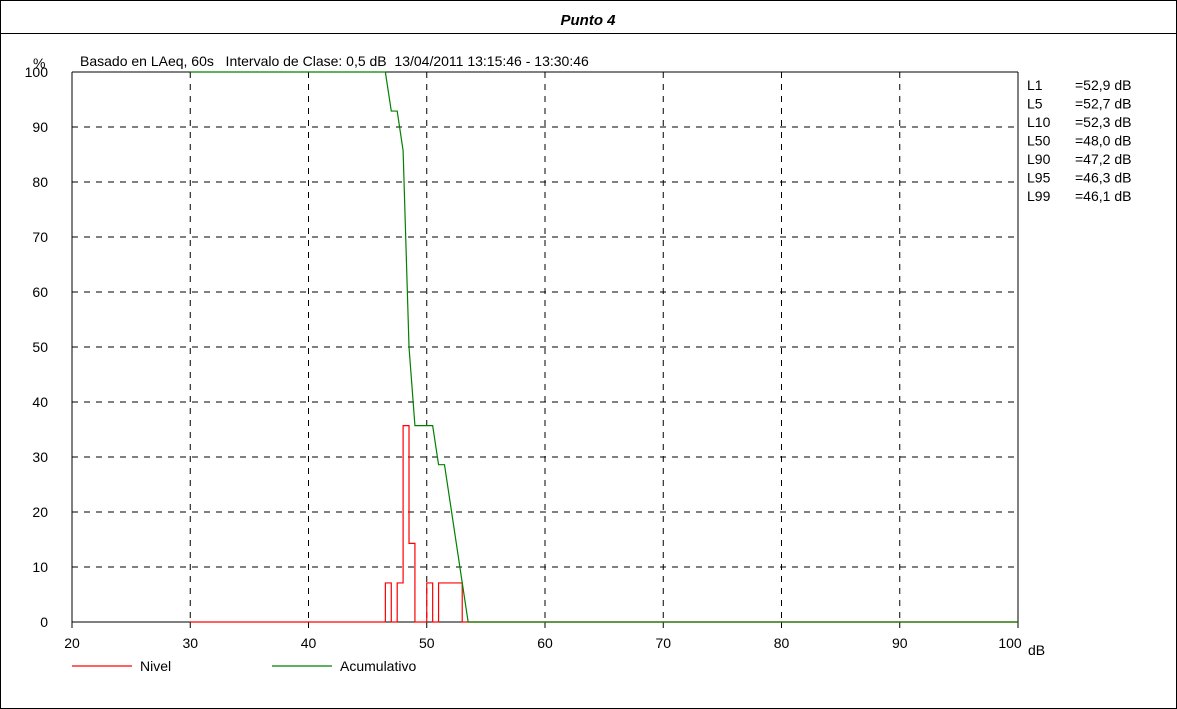 The width and height of the screenshot is (1177, 709). What do you see at coordinates (900, 643) in the screenshot?
I see `x-tick-label: 90` at bounding box center [900, 643].